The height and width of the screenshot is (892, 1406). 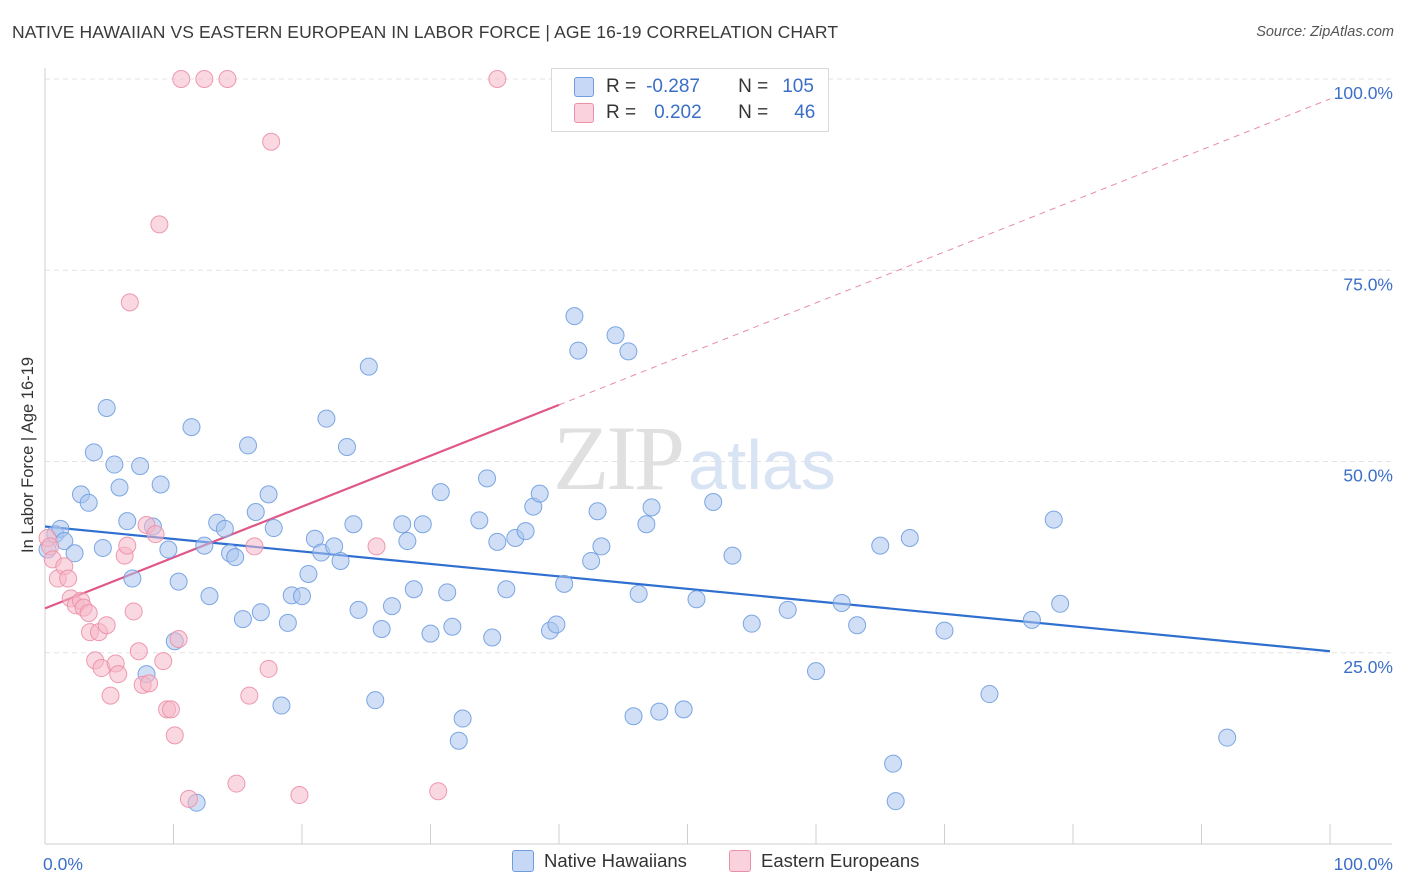 What do you see at coordinates (687, 589) in the screenshot?
I see `trend-line-native-hawaiians` at bounding box center [687, 589].